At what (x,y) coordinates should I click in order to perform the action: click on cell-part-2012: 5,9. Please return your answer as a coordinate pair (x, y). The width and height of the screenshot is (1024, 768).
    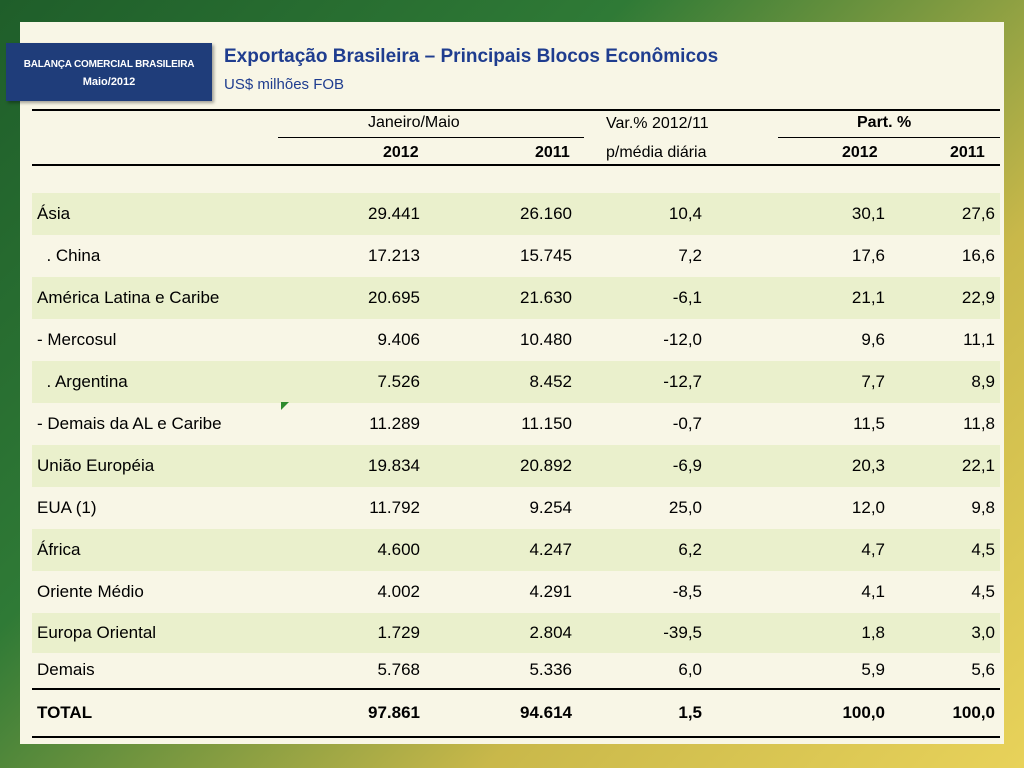
    Looking at the image, I should click on (873, 669).